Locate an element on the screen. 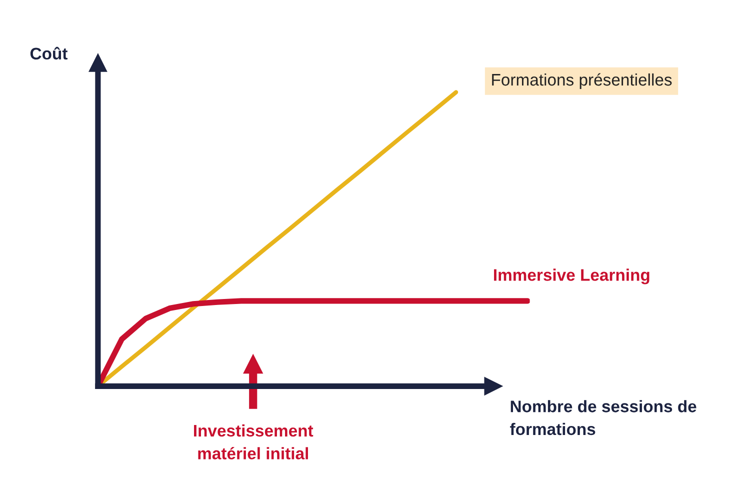 The image size is (742, 497). text: Formations présentielles is located at coordinates (582, 81).